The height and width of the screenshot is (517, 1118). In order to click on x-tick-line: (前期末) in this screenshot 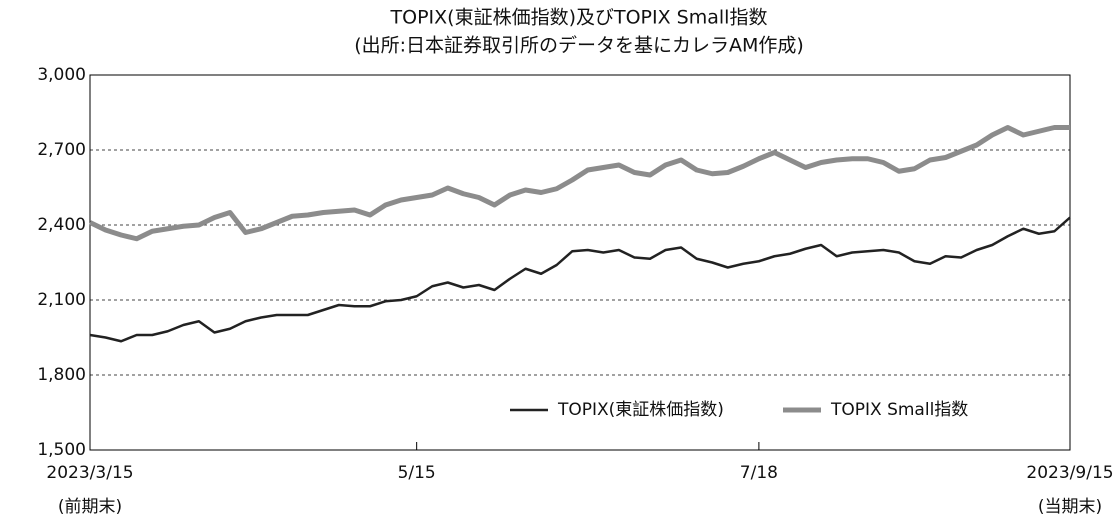, I will do `click(90, 507)`.